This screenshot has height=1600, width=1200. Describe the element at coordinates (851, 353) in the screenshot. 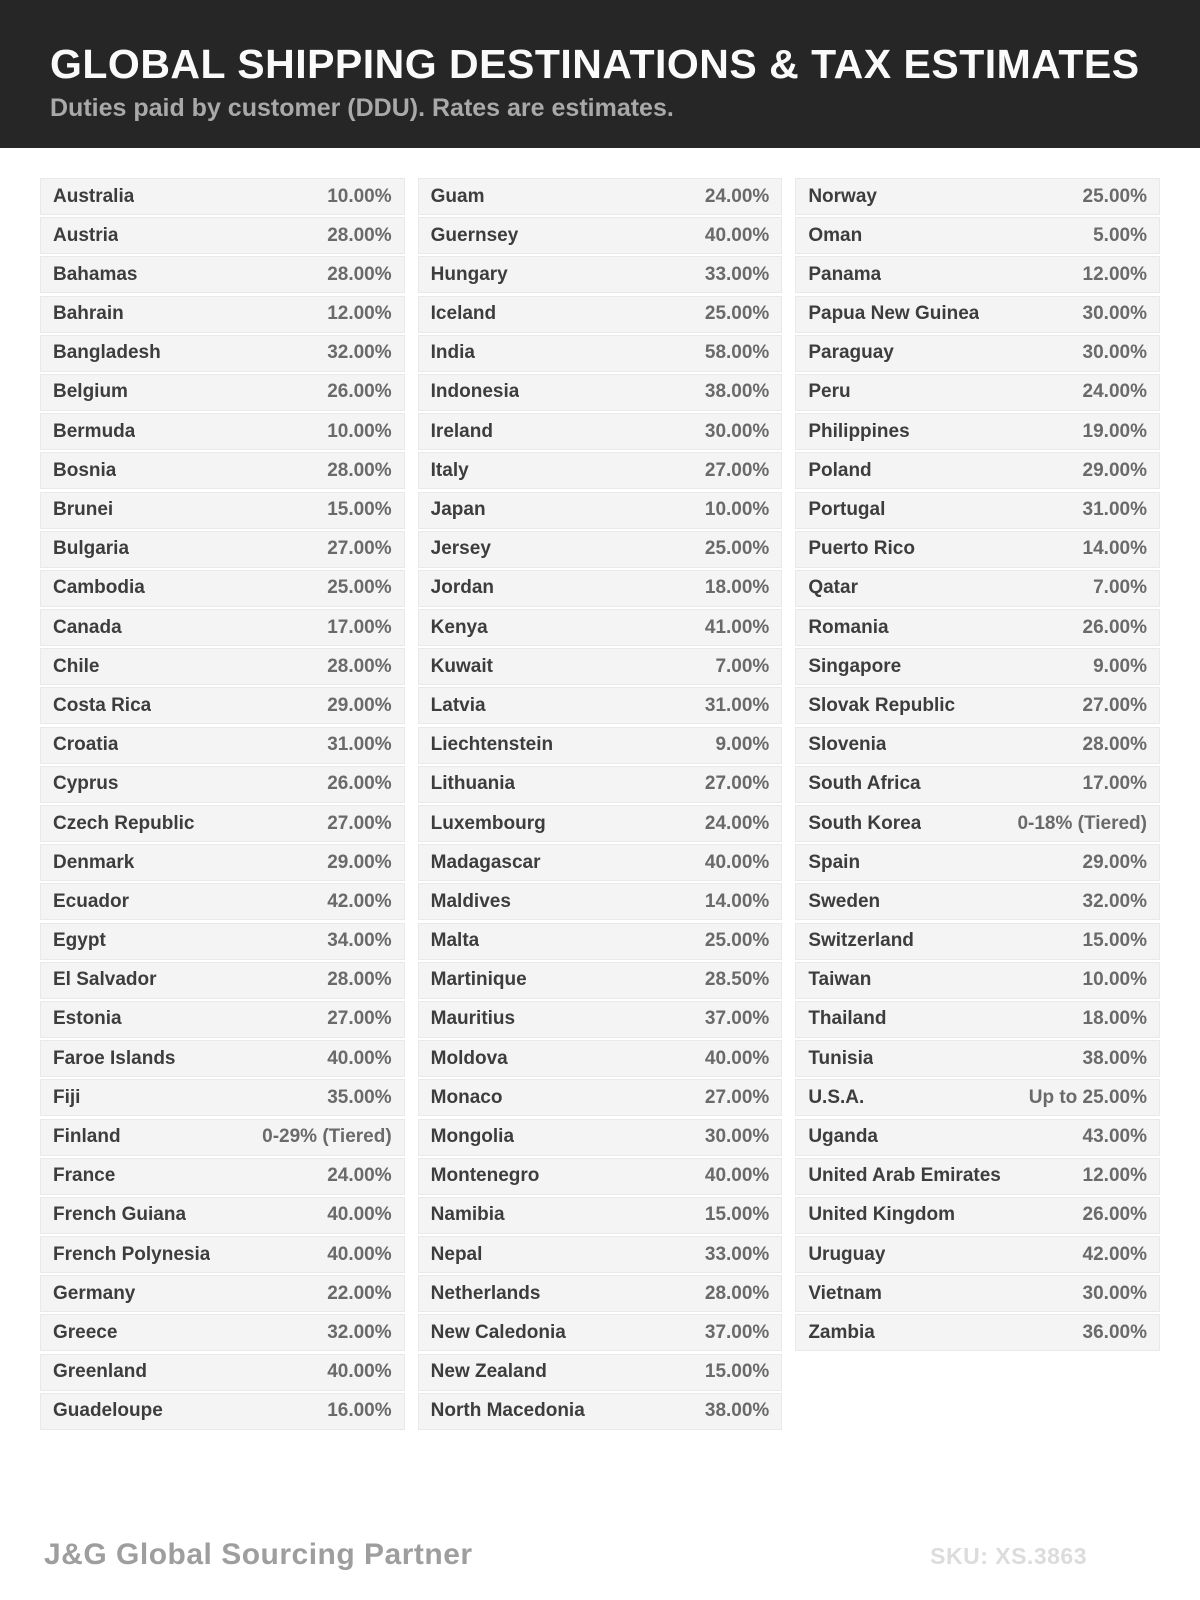

I see `country-name: Paraguay` at that location.